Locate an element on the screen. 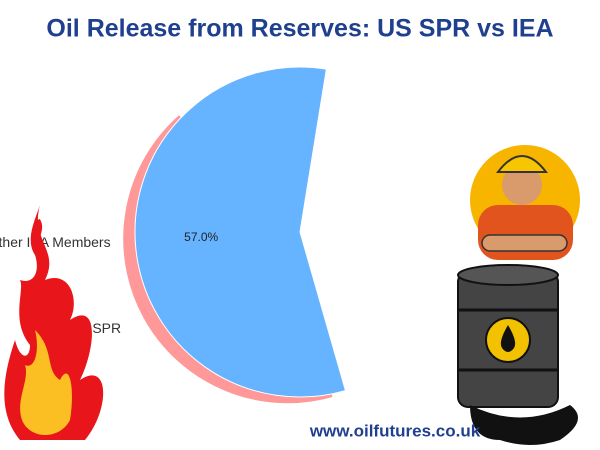 The height and width of the screenshot is (450, 600). footer-url: www.oilfutures.co.uk is located at coordinates (395, 430).